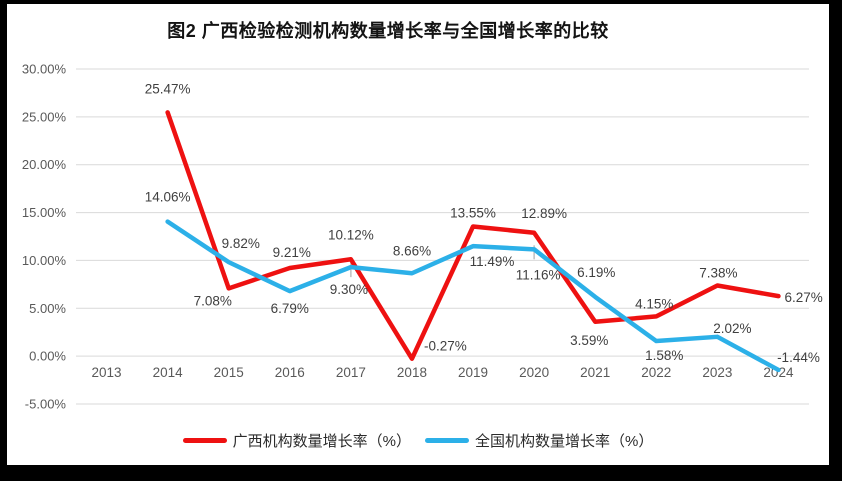 The height and width of the screenshot is (481, 842). Describe the element at coordinates (47, 308) in the screenshot. I see `y-axis-tick-label: 5.00%` at that location.